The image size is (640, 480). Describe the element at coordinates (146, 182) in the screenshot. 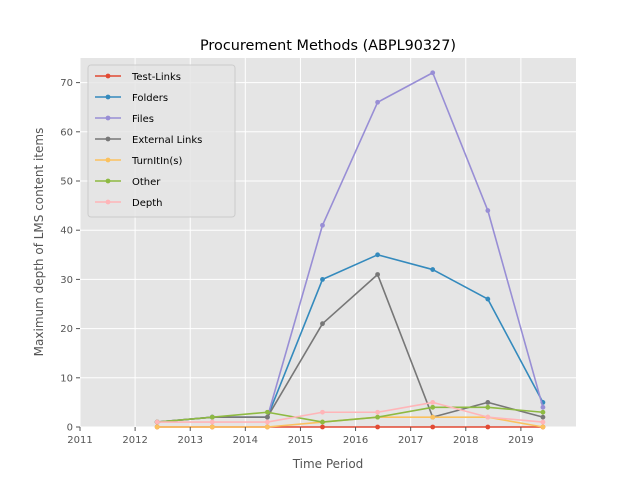

I see `legend-label: Other` at that location.